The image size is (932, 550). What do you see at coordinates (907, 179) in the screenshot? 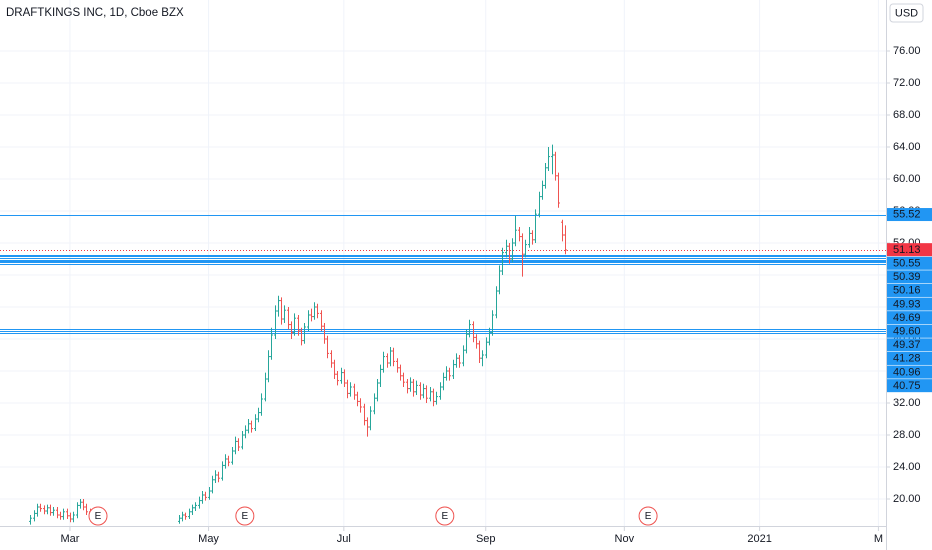
I see `y-tick-label: 60.00` at bounding box center [907, 179].